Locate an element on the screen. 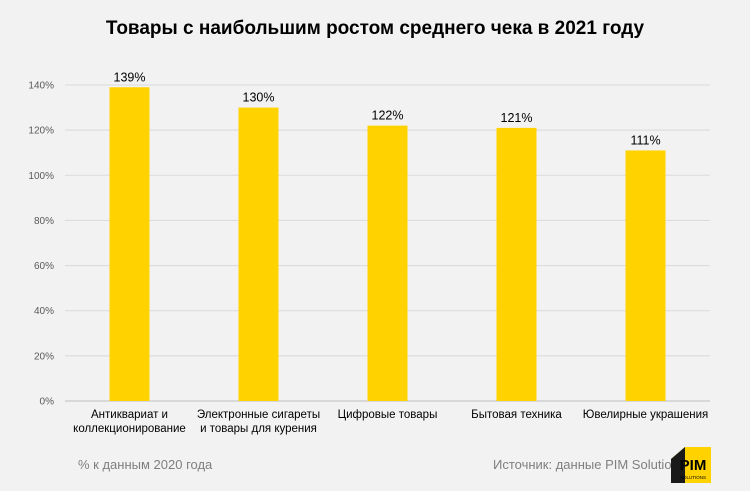 The height and width of the screenshot is (491, 750). y-tick-label: 40% is located at coordinates (44, 311).